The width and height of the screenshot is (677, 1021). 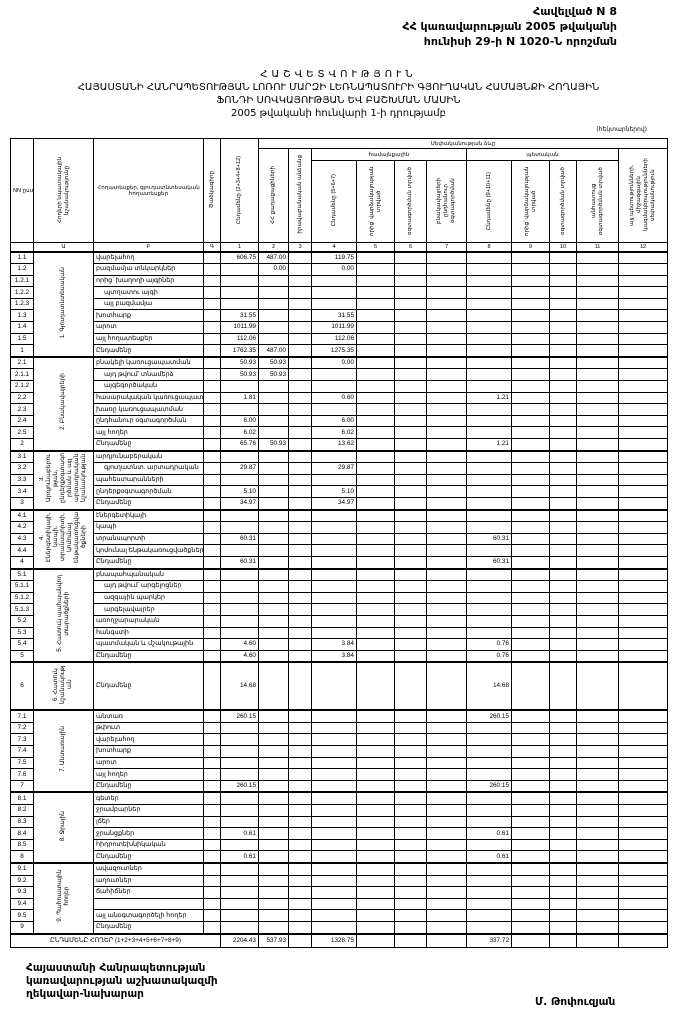 What do you see at coordinates (22, 339) in the screenshot?
I see `row-code: 1.5` at bounding box center [22, 339].